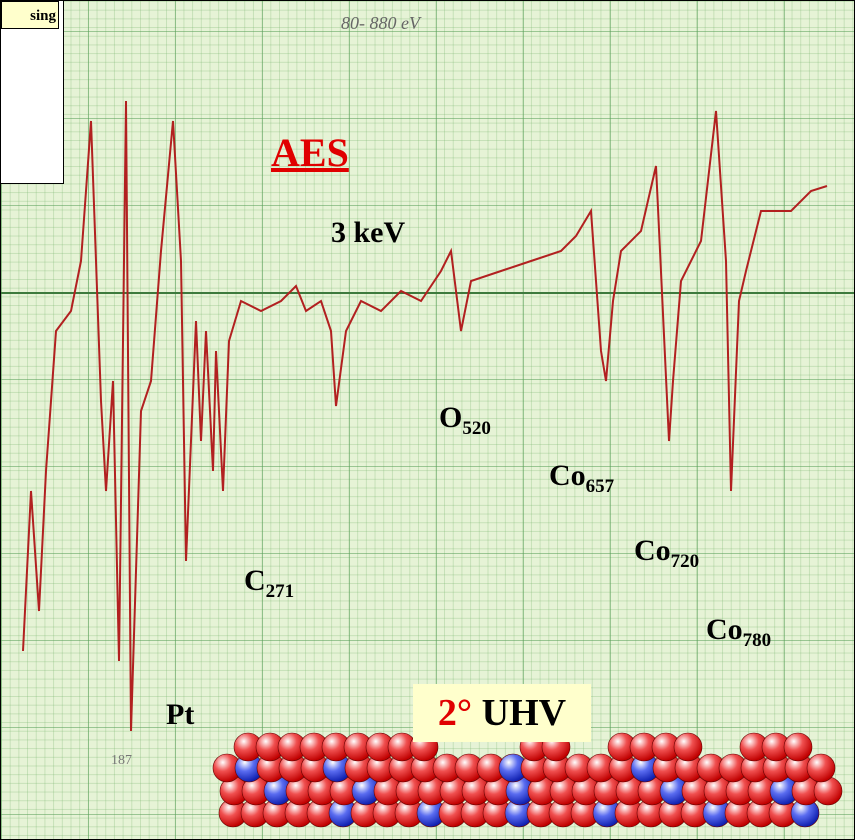 The width and height of the screenshot is (855, 840). What do you see at coordinates (451, 417) in the screenshot?
I see `peak-symbol: O` at bounding box center [451, 417].